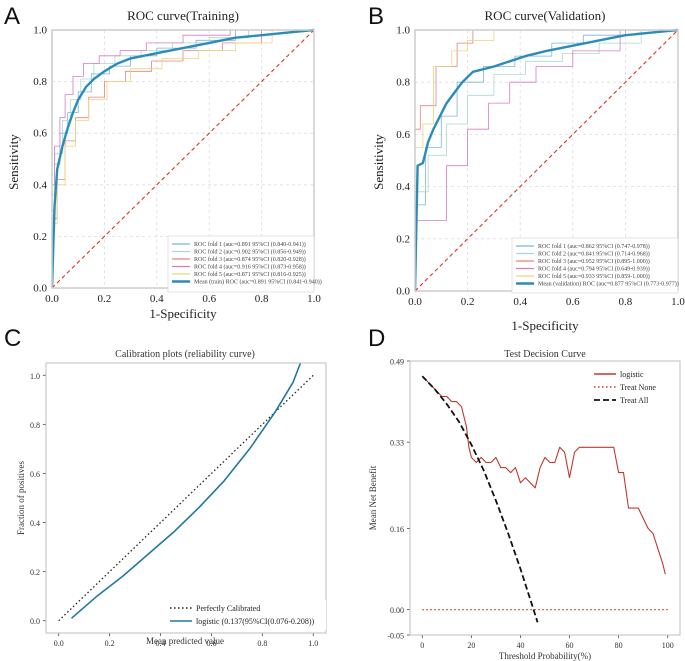 This screenshot has width=685, height=661. What do you see at coordinates (228, 608) in the screenshot?
I see `legend-label: Perfectly Calibrated` at bounding box center [228, 608].